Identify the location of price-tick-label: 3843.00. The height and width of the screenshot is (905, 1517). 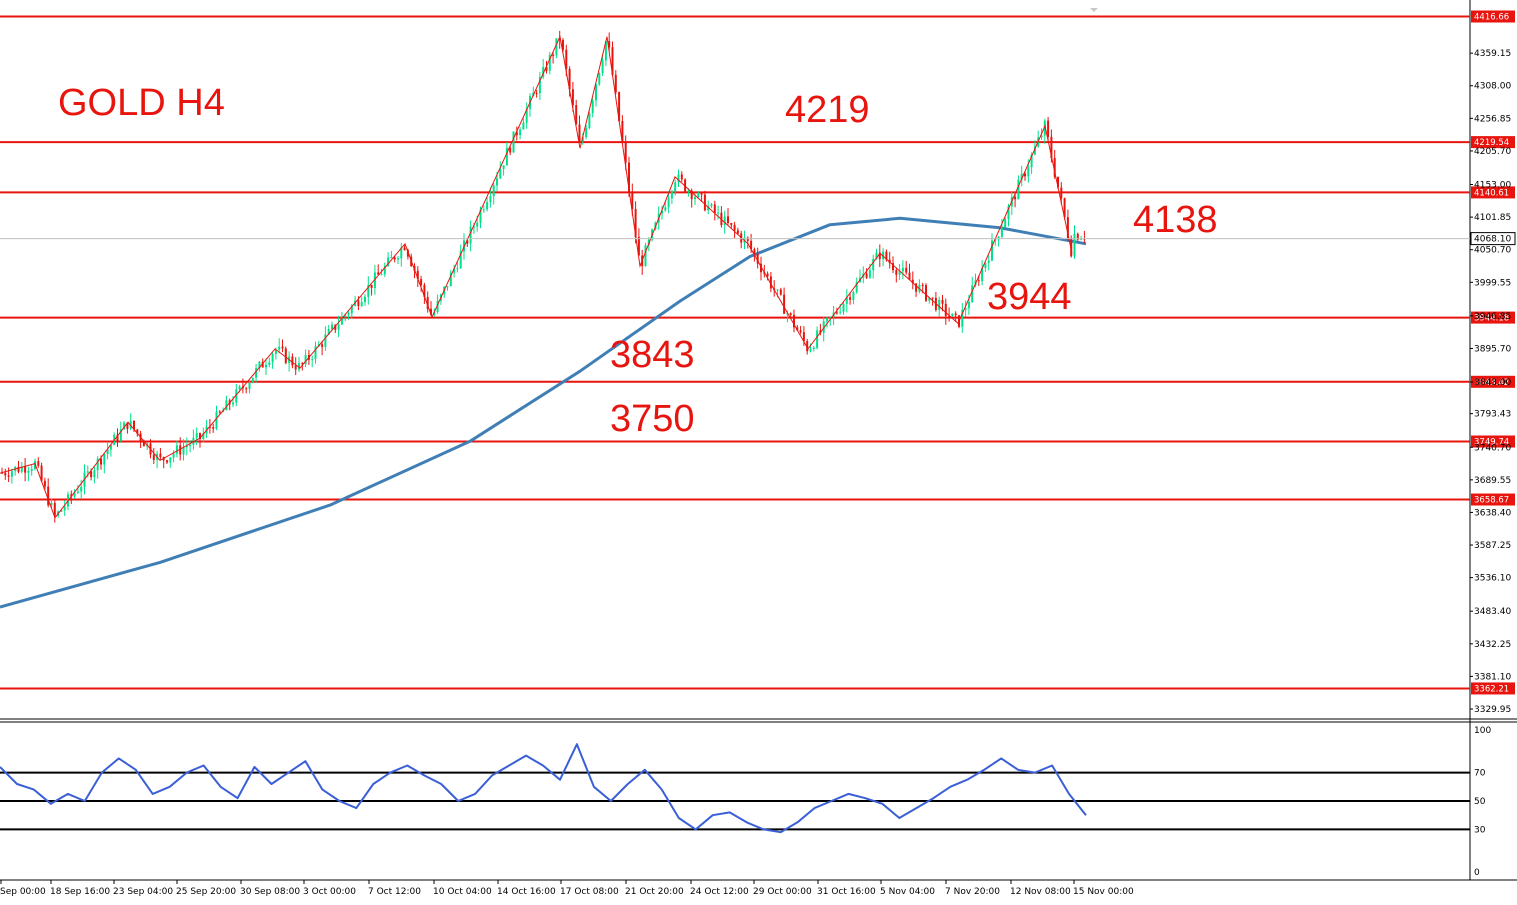
(1492, 383).